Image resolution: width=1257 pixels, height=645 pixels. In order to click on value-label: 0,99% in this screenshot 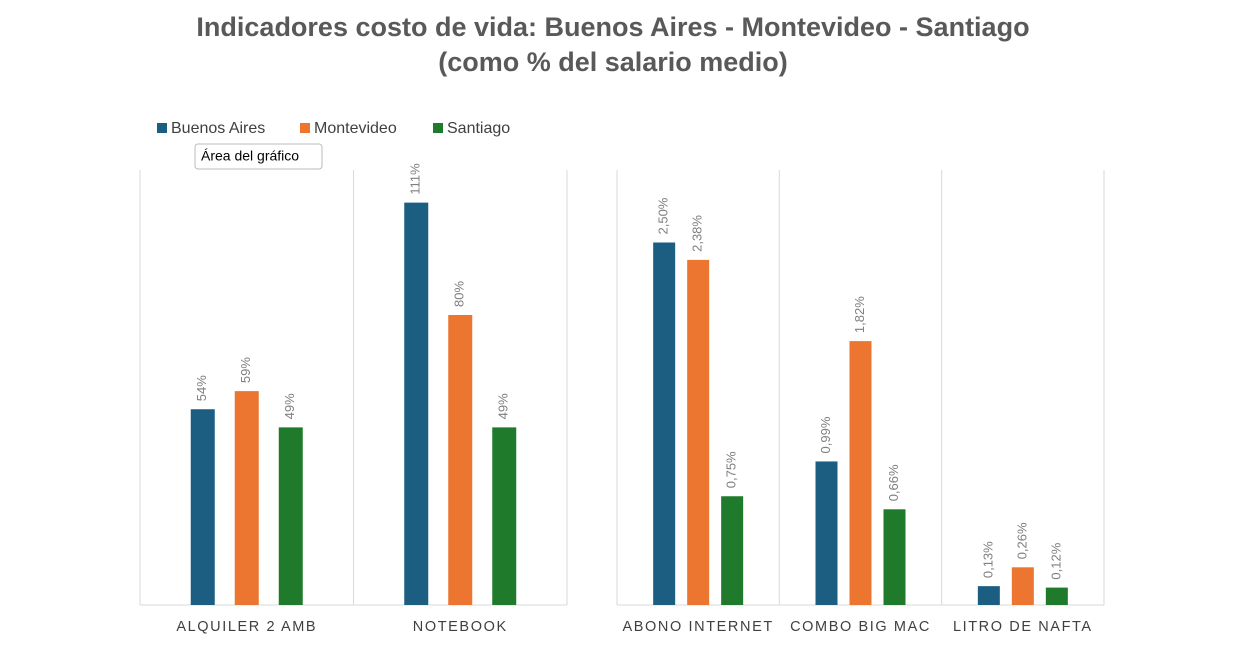, I will do `click(825, 434)`.